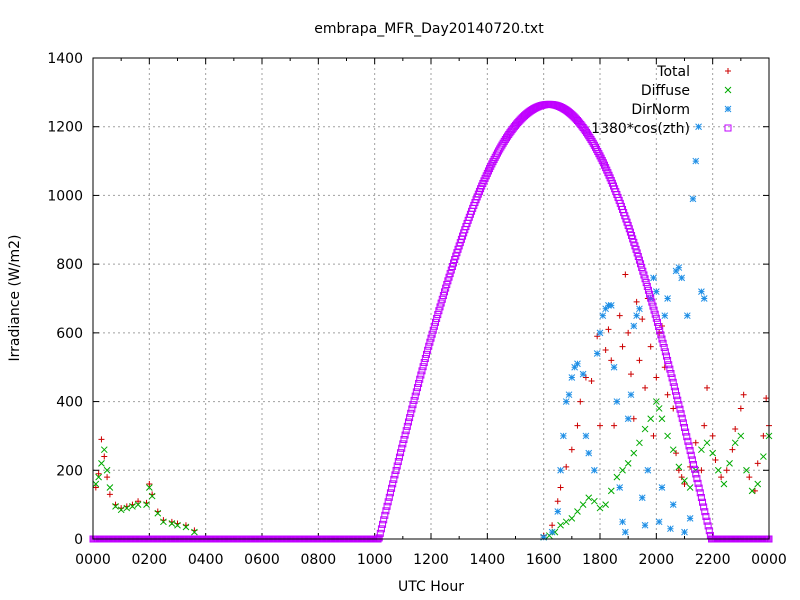  I want to click on x-axis-label: UTC Hour, so click(431, 587).